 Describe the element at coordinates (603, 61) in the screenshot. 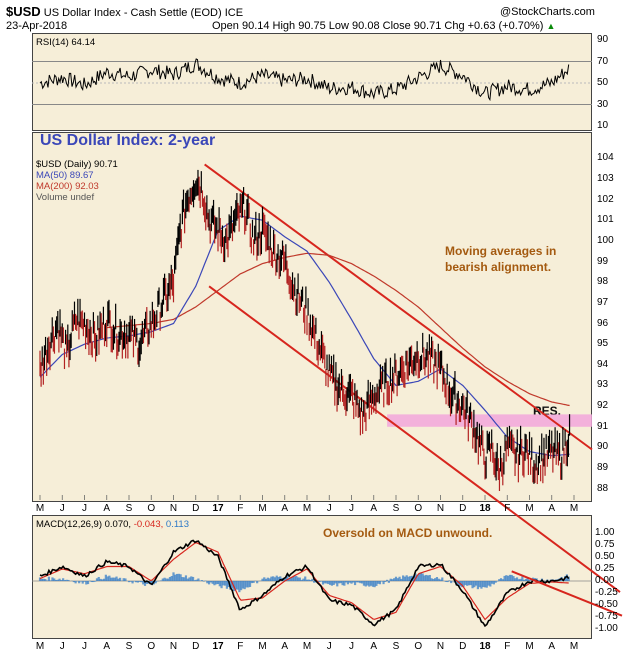

I see `rsi-tick-label: 70` at that location.